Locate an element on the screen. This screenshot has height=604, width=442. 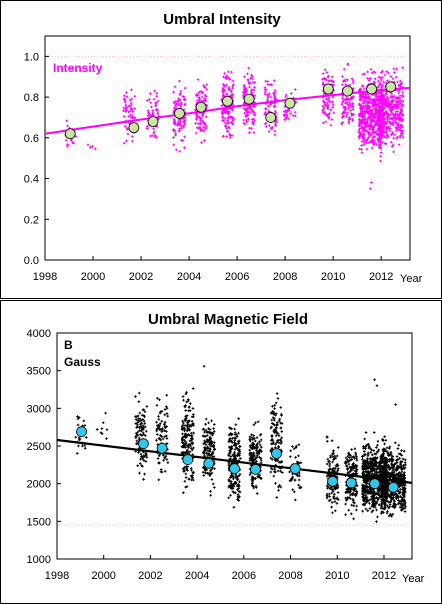
magnetic-y-tick-label: 3000 is located at coordinates (39, 409).